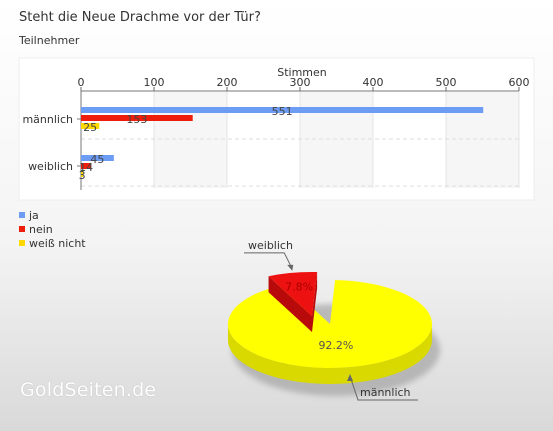 The image size is (553, 431). Describe the element at coordinates (50, 166) in the screenshot. I see `y-category-label: weiblich` at that location.